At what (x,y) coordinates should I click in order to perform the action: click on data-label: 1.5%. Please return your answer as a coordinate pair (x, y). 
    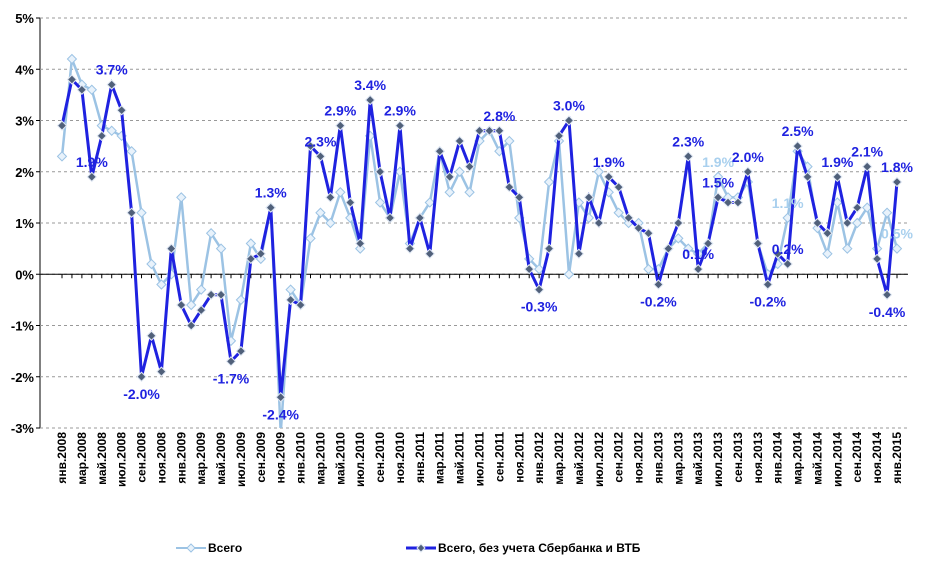
    Looking at the image, I should click on (718, 182).